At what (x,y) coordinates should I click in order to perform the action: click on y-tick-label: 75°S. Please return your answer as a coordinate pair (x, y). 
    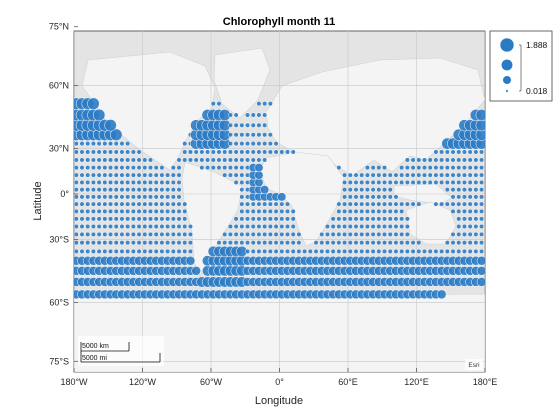
    Looking at the image, I should click on (59, 361).